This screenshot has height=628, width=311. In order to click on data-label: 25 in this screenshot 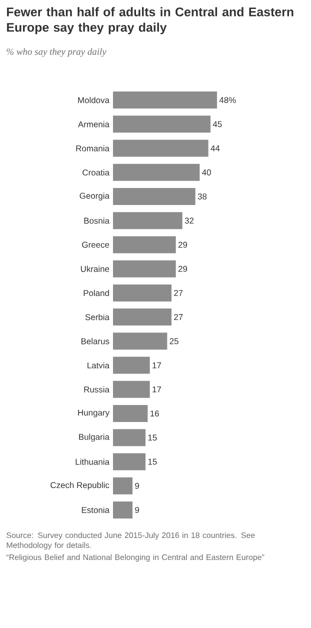, I will do `click(174, 341)`.